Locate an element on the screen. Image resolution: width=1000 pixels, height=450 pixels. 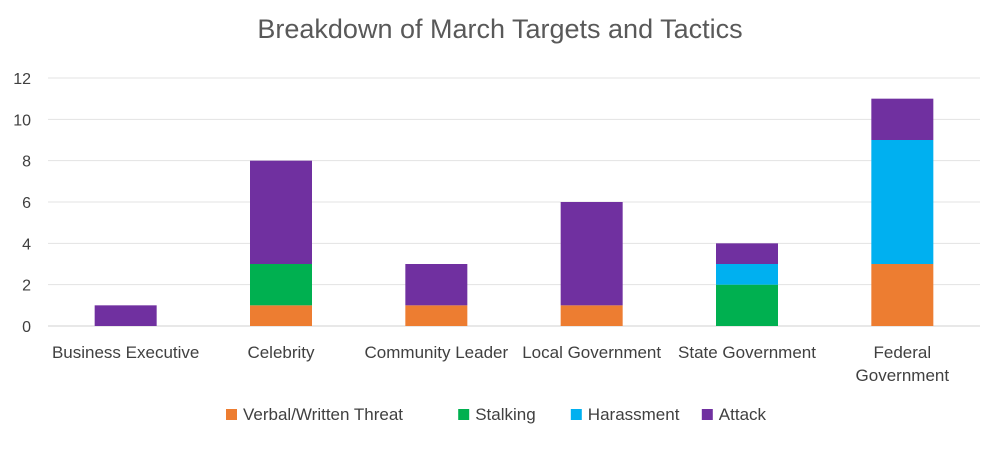
legend-label: Verbal/Written Threat is located at coordinates (323, 414).